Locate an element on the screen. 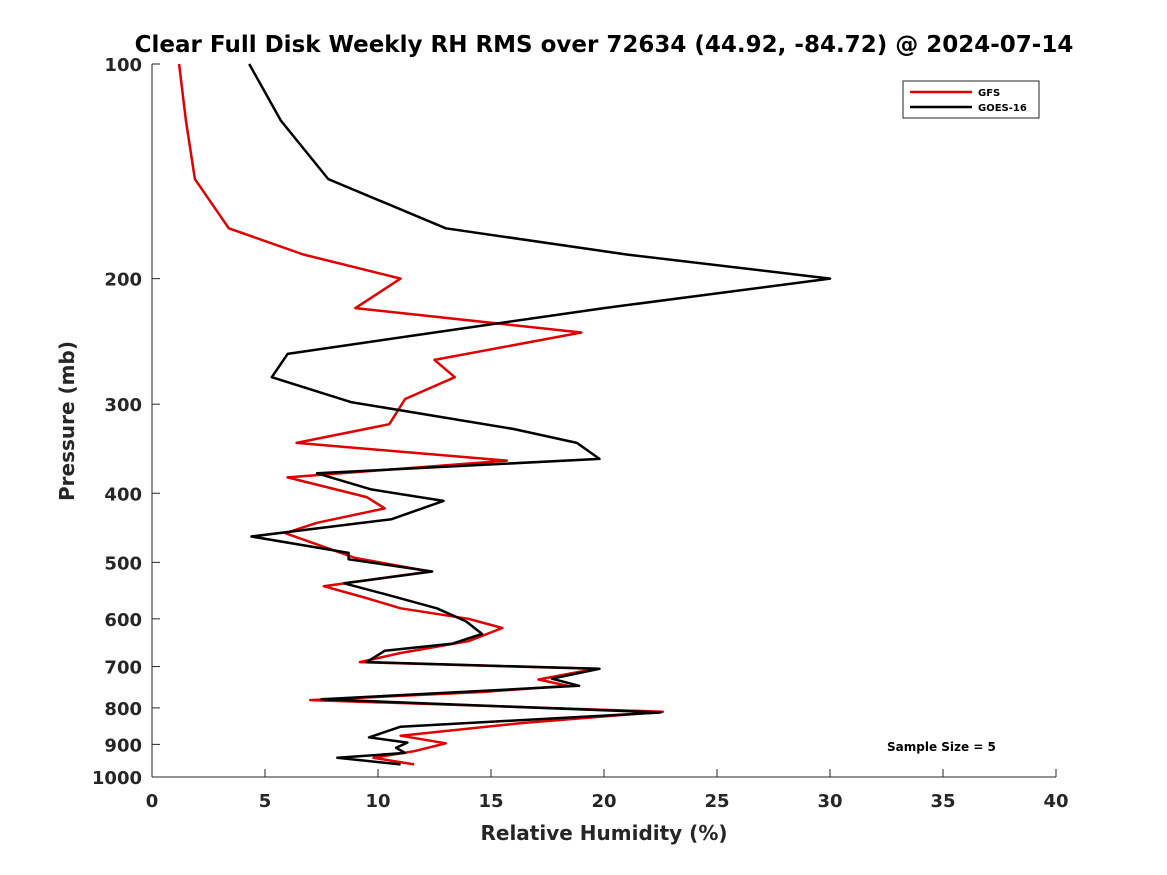 The width and height of the screenshot is (1167, 875). x-tick-label: 30 is located at coordinates (829, 801).